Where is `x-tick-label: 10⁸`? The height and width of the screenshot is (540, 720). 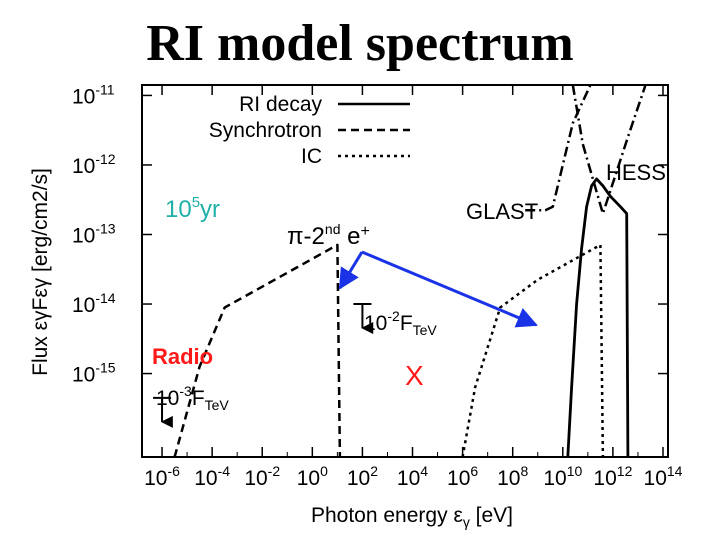 x-tick-label: 10⁸ is located at coordinates (512, 476).